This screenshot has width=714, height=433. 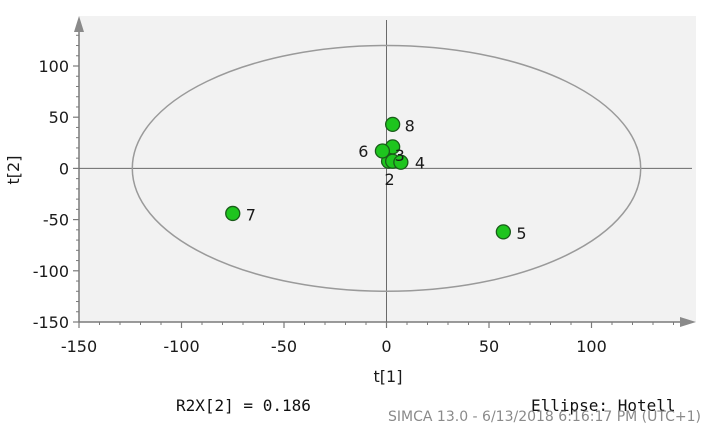 I want to click on data-point-labels: 23 4 5 6 7 8, so click(x=386, y=179).